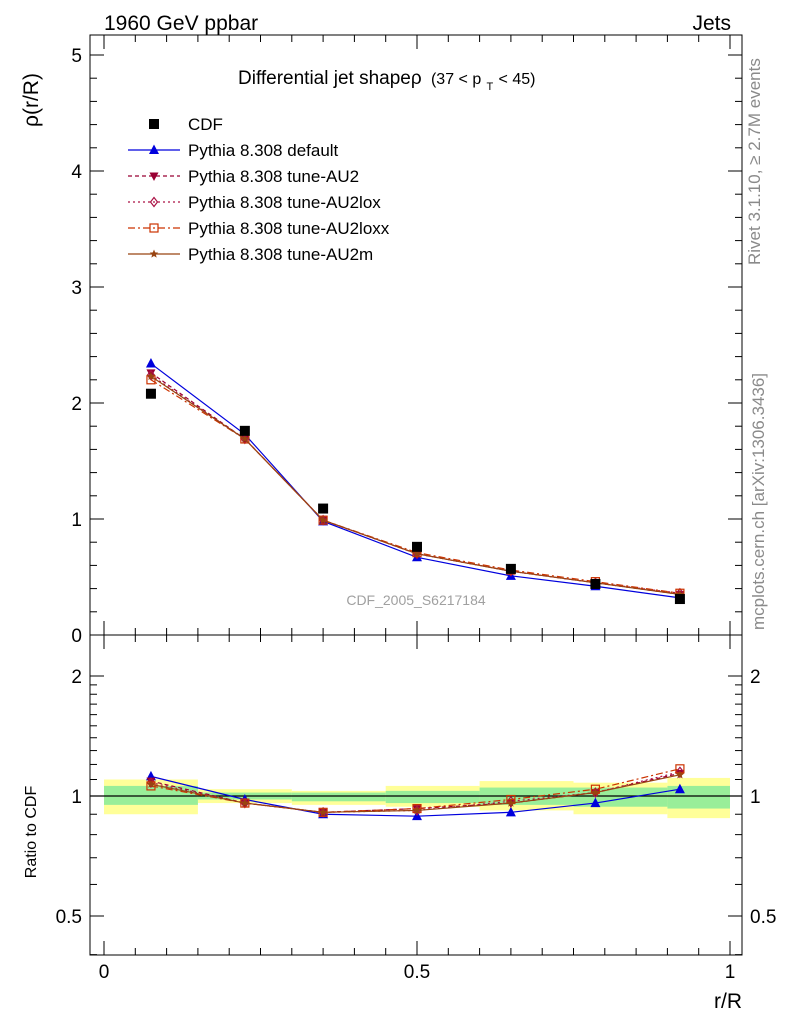 Image resolution: width=786 pixels, height=1024 pixels. What do you see at coordinates (181, 23) in the screenshot?
I see `header-energy: 1960 GeV ppbar` at bounding box center [181, 23].